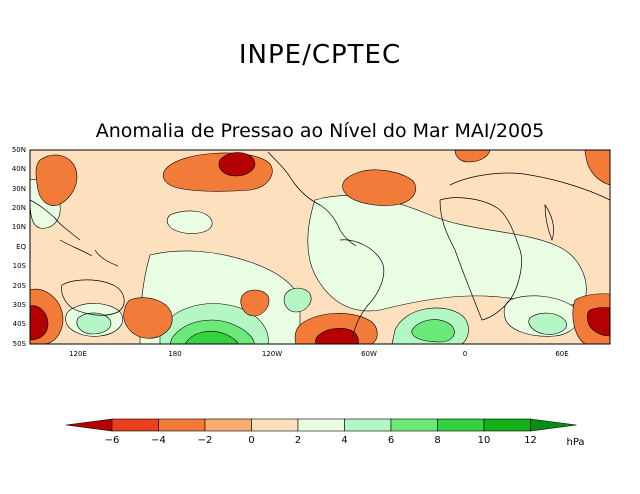 The height and width of the screenshot is (494, 640). I want to click on low-anomaly-southeast-core, so click(598, 322).